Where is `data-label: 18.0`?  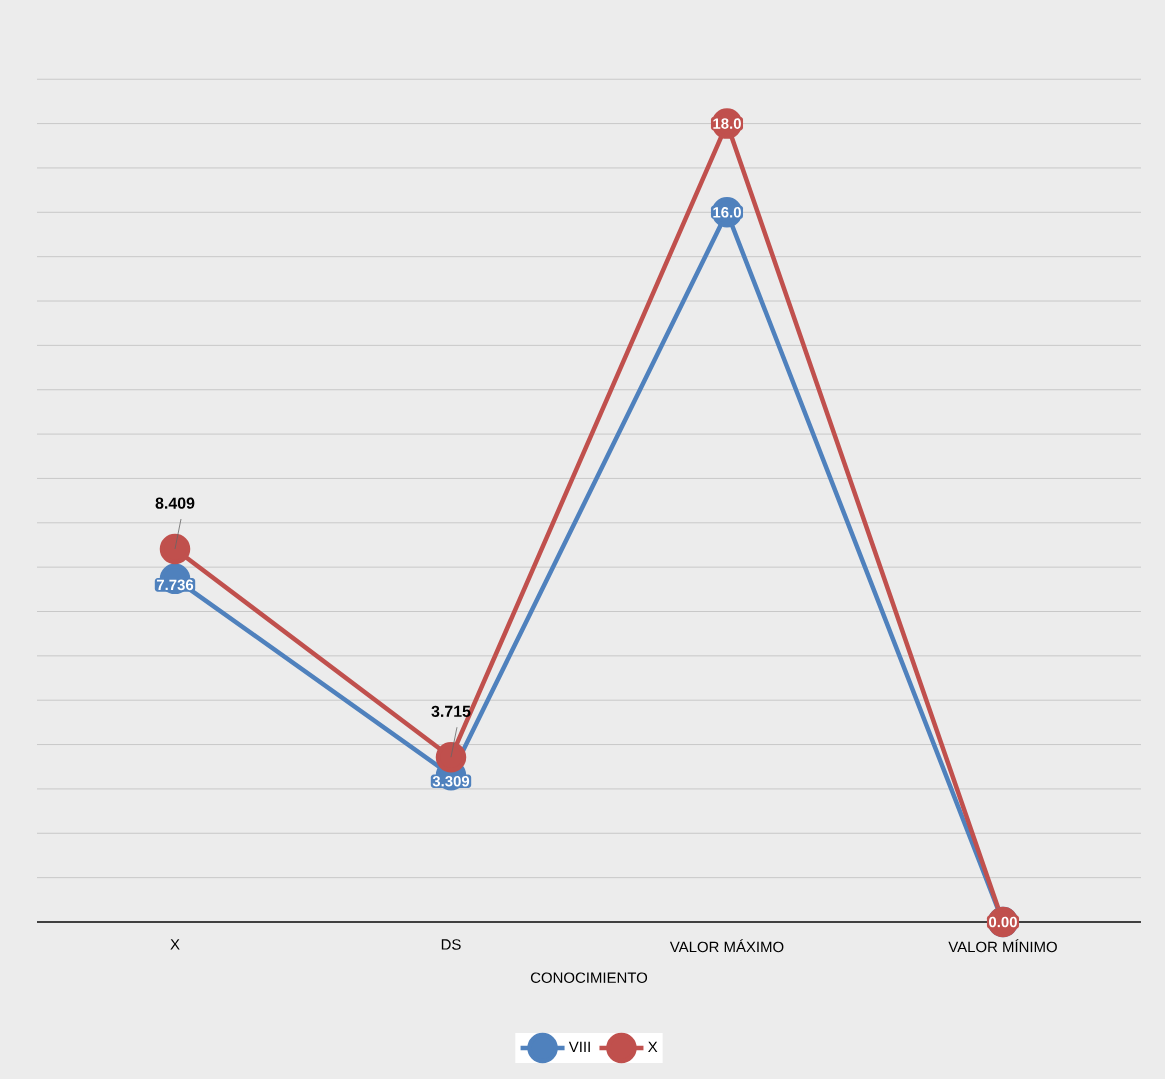
data-label: 18.0 is located at coordinates (727, 123).